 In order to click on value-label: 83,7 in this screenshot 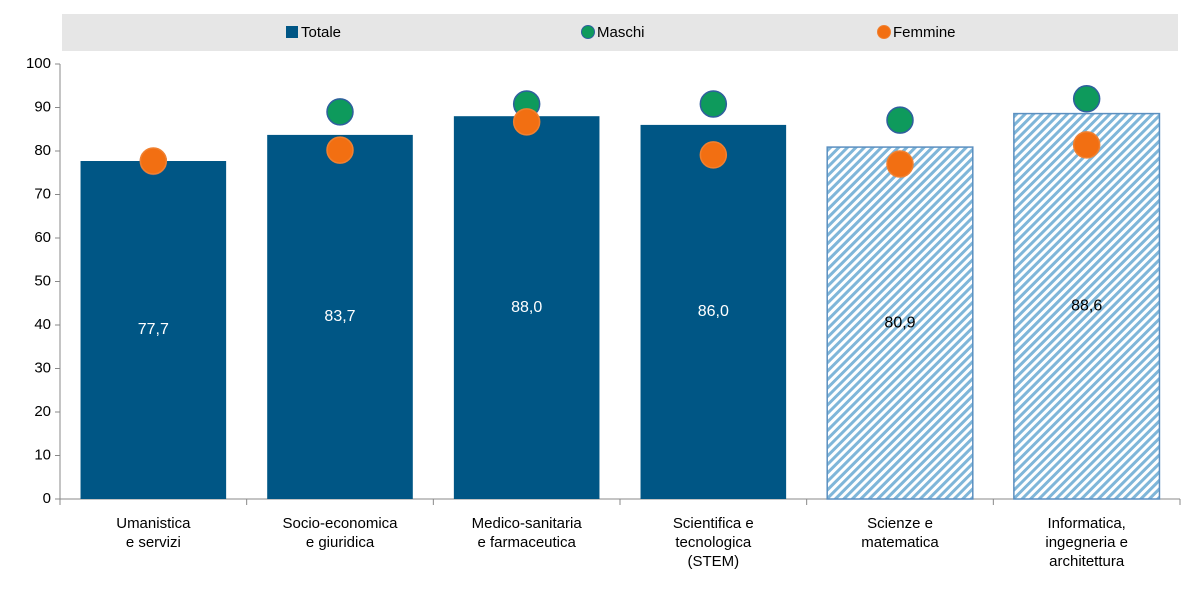, I will do `click(339, 316)`.